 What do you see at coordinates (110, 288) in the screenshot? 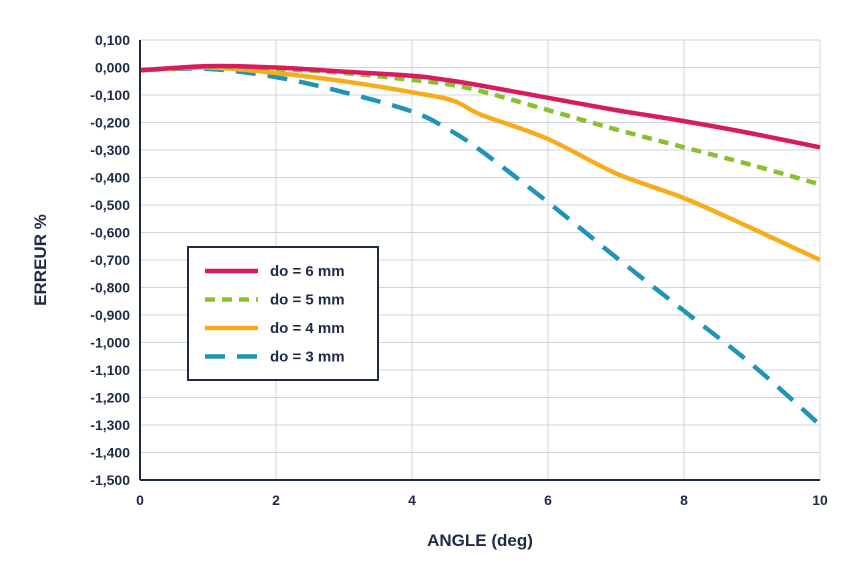
I see `y-tick-label: -0,800` at bounding box center [110, 288].